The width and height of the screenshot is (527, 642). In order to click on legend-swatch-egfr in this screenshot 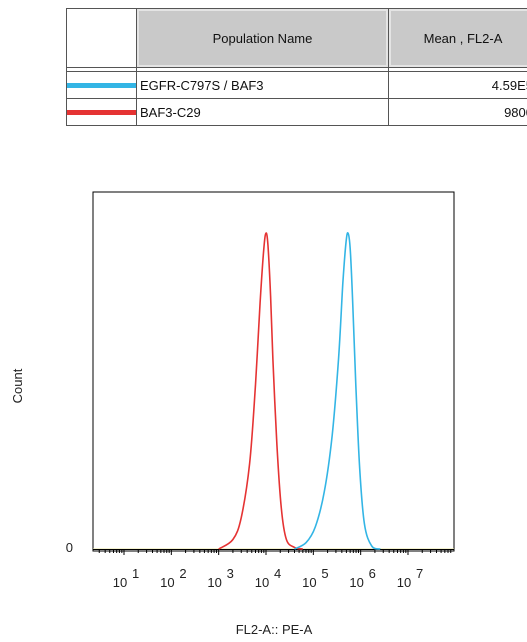, I will do `click(101, 85)`.